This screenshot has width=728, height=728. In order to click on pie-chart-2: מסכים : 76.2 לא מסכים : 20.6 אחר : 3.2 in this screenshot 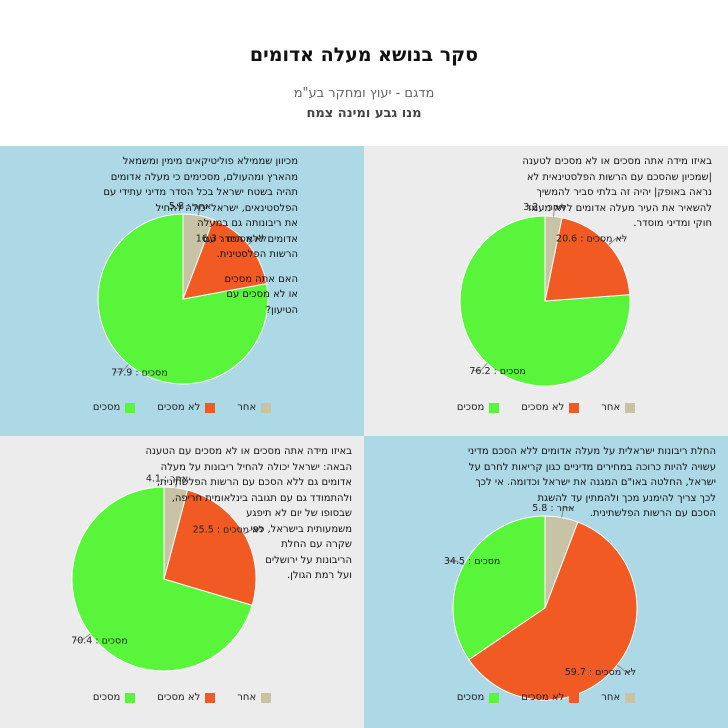, I will do `click(545, 294)`.